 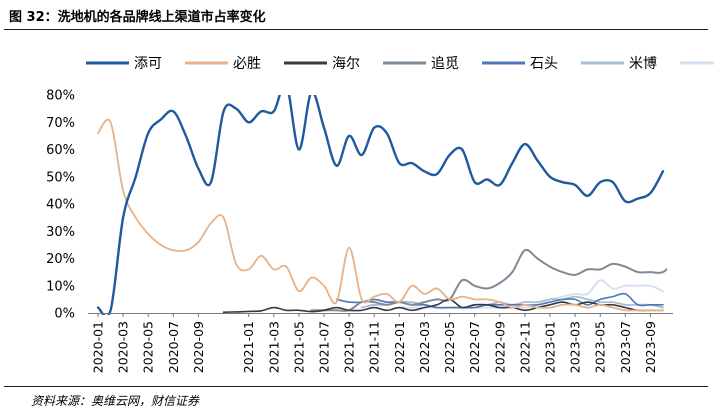 What do you see at coordinates (650, 347) in the screenshot?
I see `x-tick-label: 2023-09` at bounding box center [650, 347].